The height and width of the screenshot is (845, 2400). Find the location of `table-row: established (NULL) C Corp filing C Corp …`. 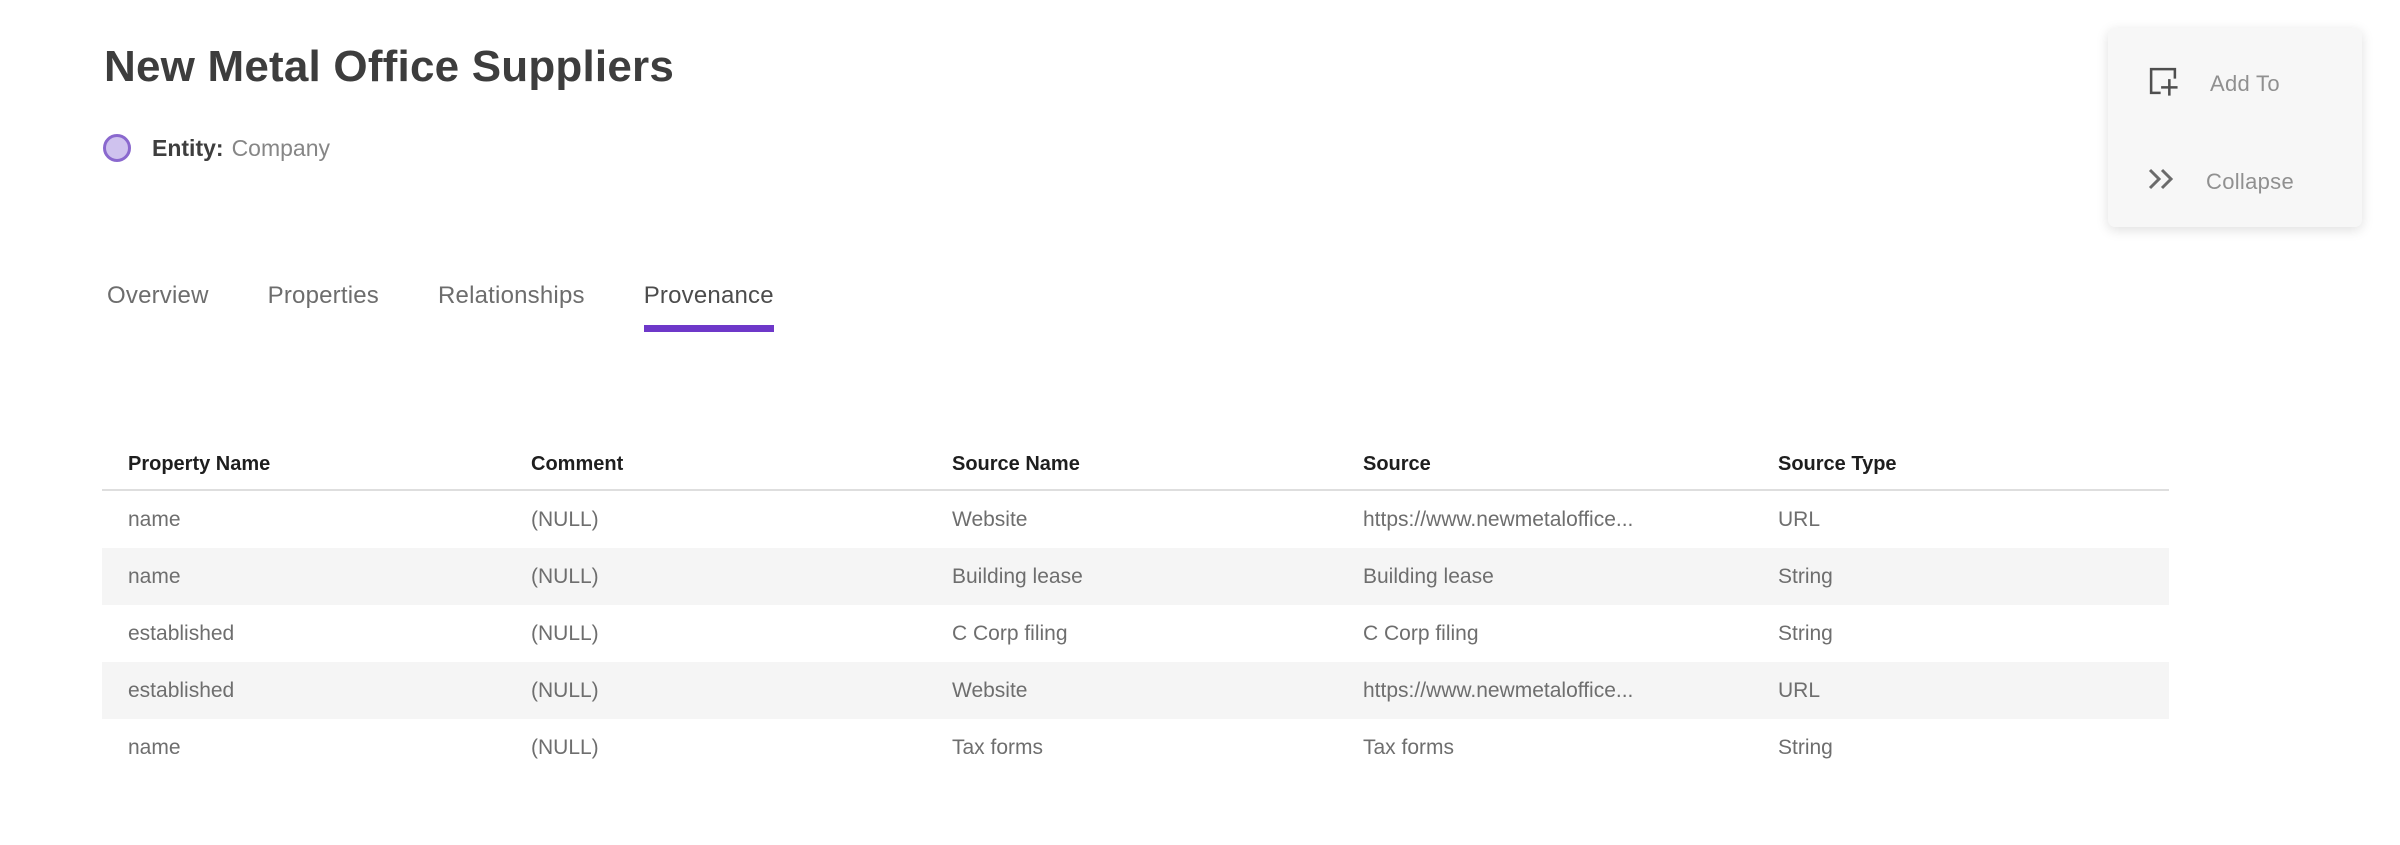

table-row: established (NULL) C Corp filing C Corp … is located at coordinates (1135, 633).